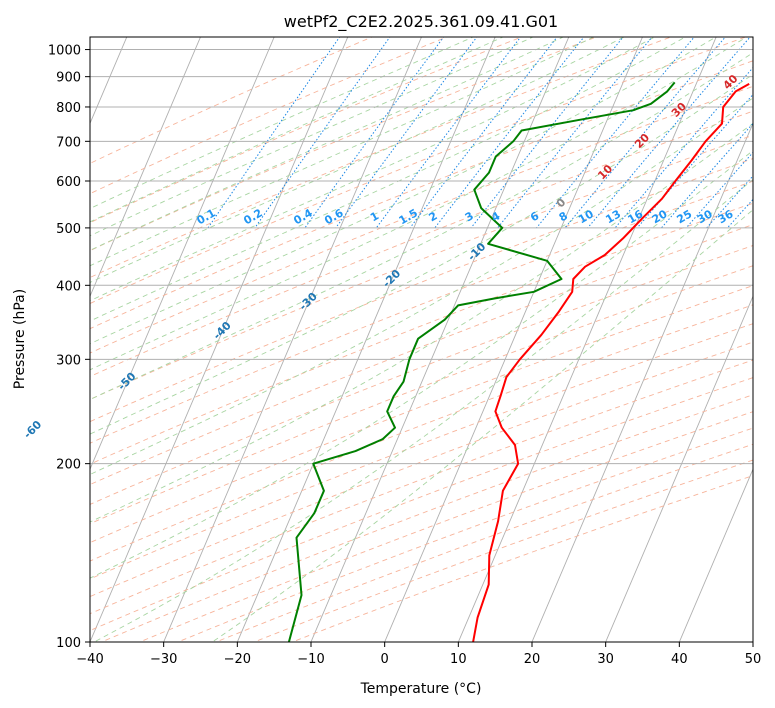  I want to click on y-tick-label: 700, so click(68, 142).